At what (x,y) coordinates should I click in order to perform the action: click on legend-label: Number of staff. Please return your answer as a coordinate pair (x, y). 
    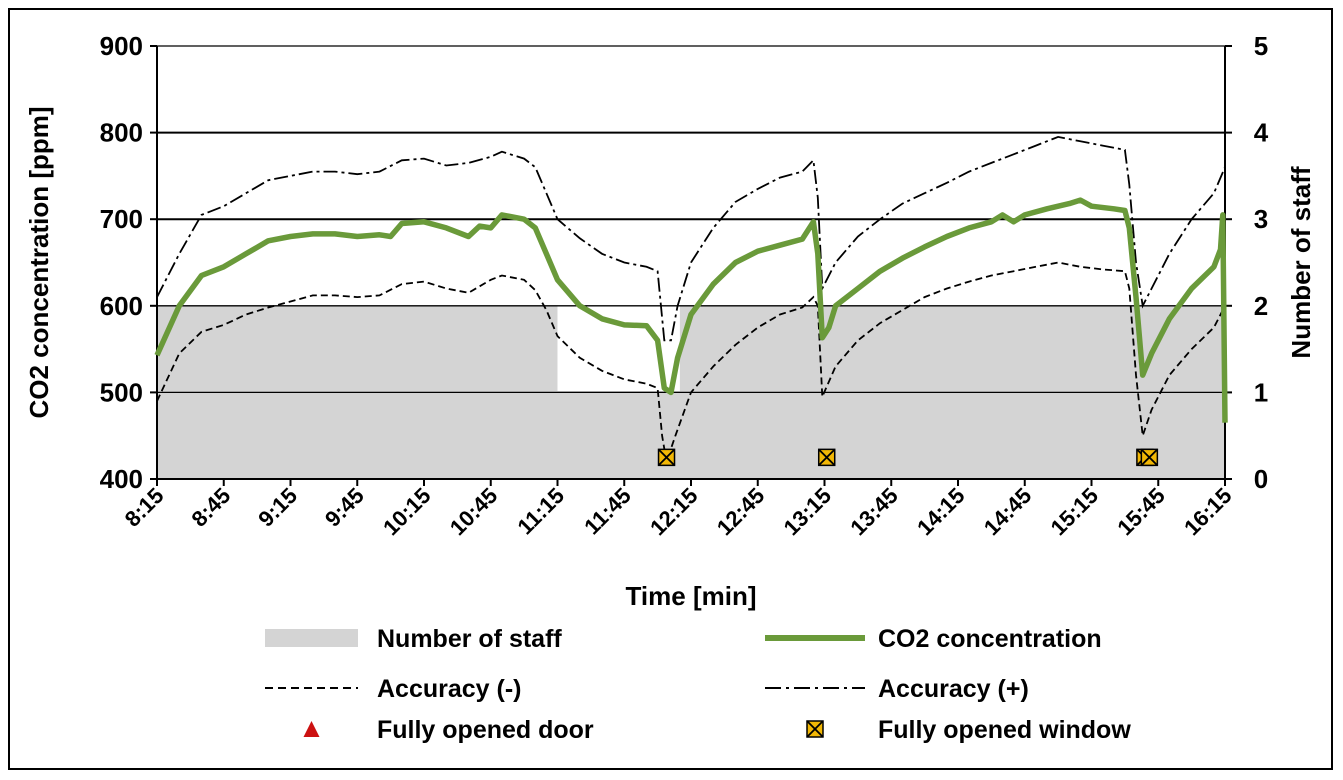
    Looking at the image, I should click on (469, 639).